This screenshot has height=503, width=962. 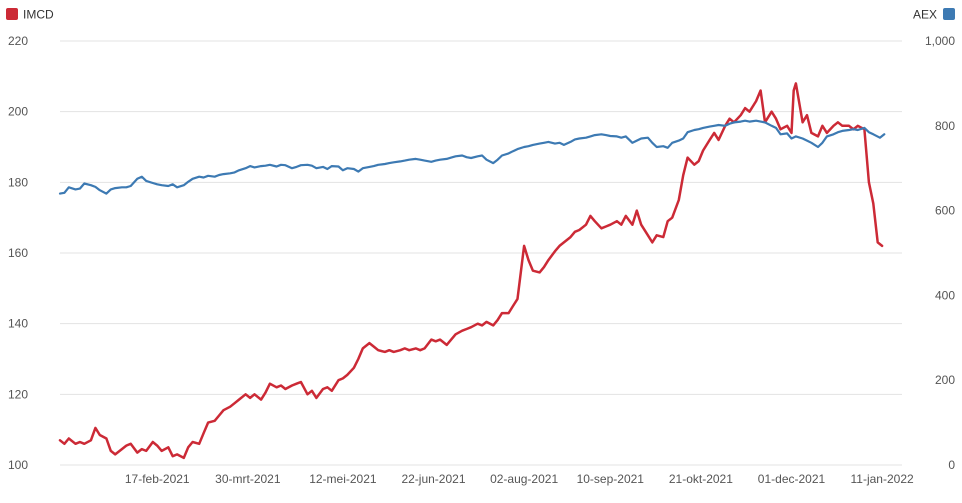 What do you see at coordinates (940, 41) in the screenshot?
I see `right-y-tick-label: 1,000` at bounding box center [940, 41].